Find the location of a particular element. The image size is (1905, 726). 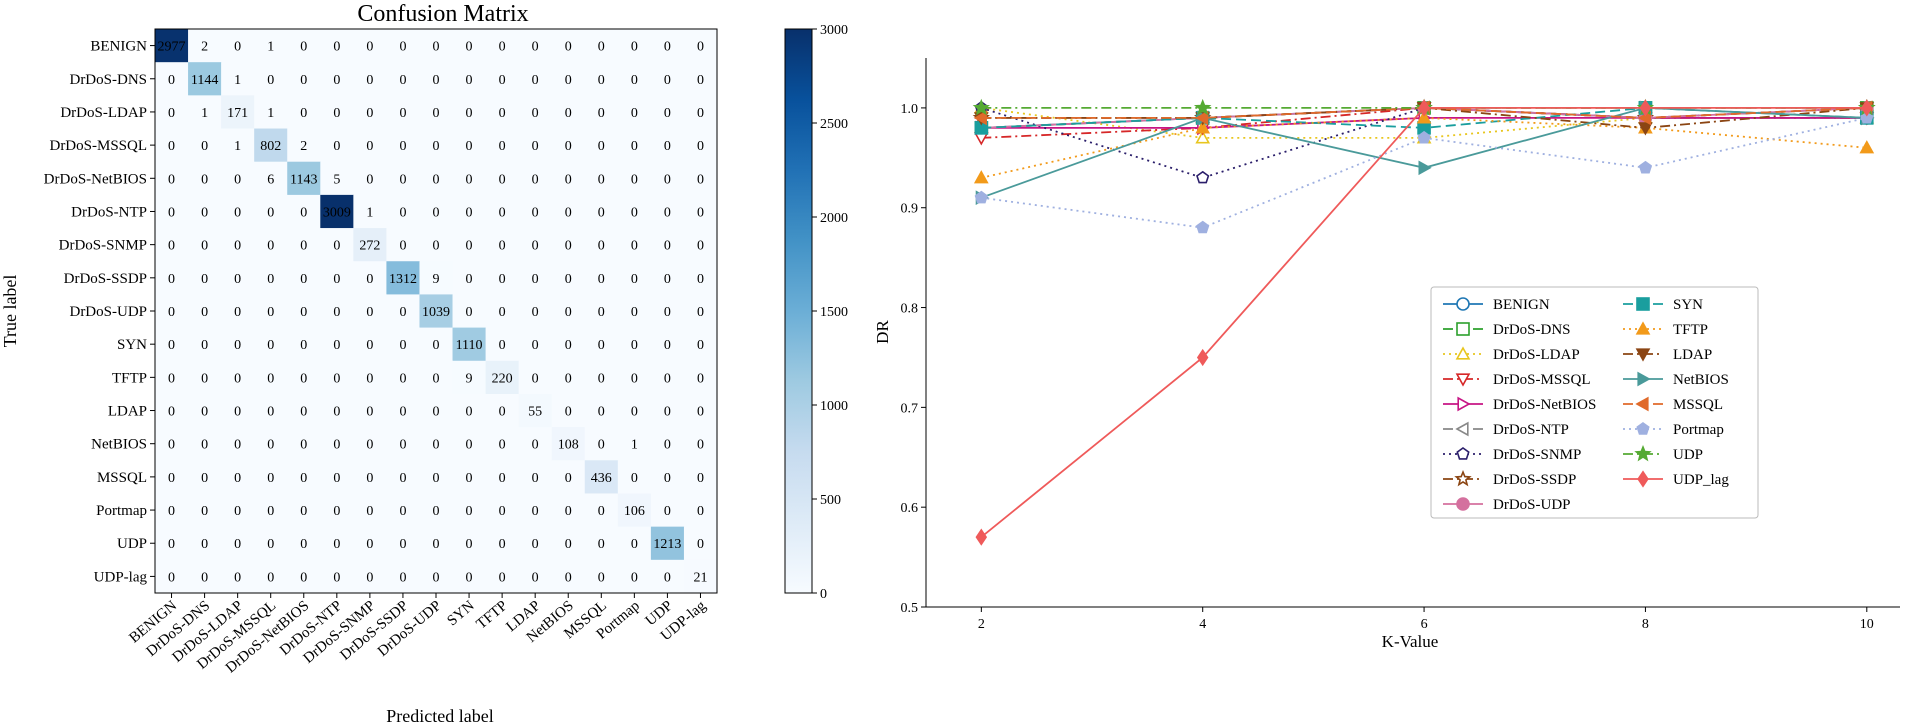

cm-cell-value: 108 is located at coordinates (568, 445).